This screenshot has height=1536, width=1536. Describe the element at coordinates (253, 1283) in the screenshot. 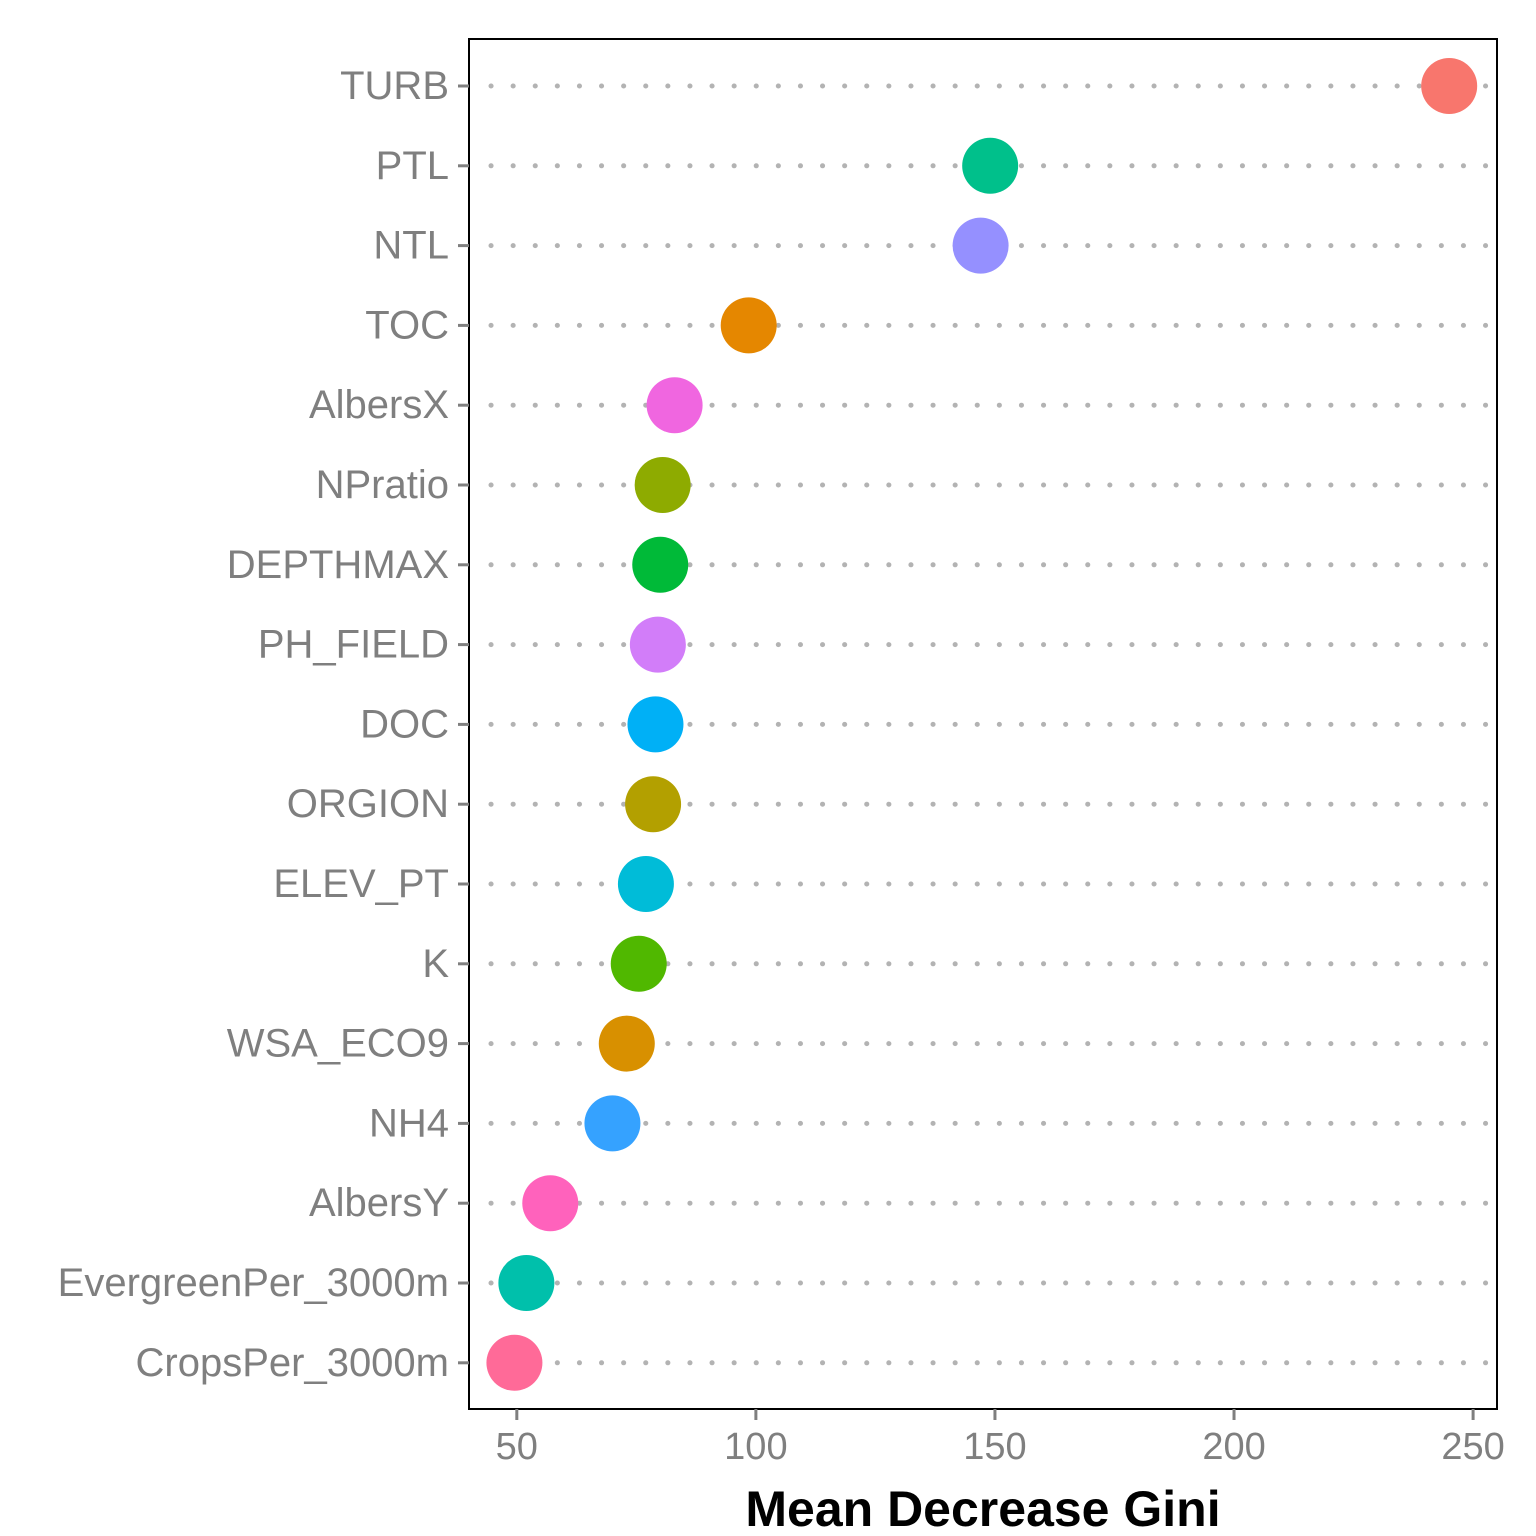

I see `category-label-evergreenper-3000m: EvergreenPer_3000m` at that location.